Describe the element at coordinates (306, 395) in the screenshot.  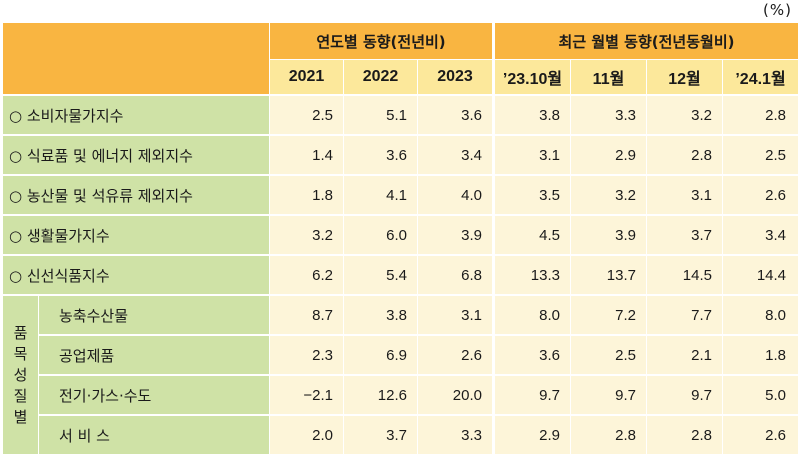
I see `table-cell: −2.1` at that location.